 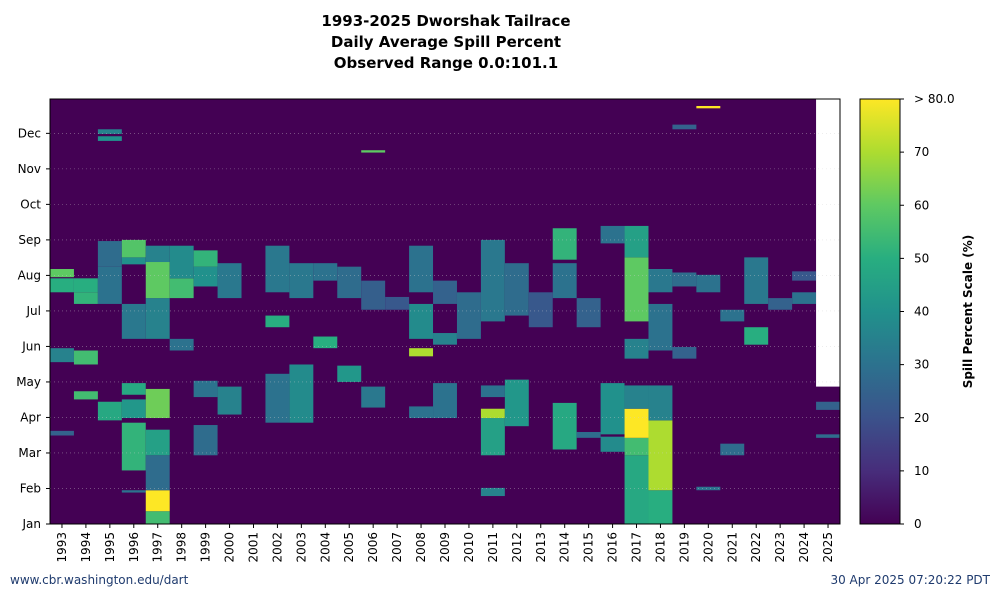 What do you see at coordinates (541, 547) in the screenshot?
I see `x-tick-label-2013: 2013` at bounding box center [541, 547].